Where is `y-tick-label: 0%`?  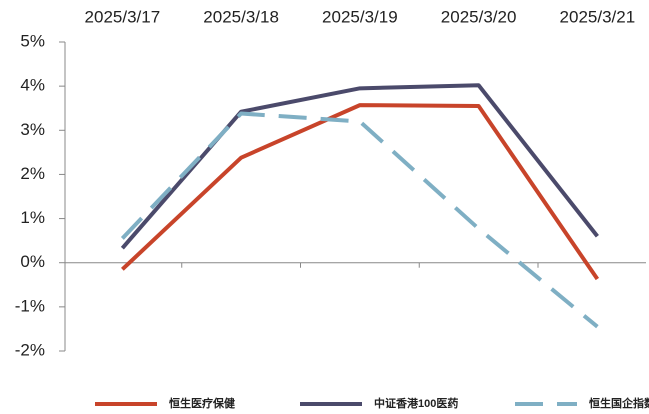
y-tick-label: 0% is located at coordinates (32, 261).